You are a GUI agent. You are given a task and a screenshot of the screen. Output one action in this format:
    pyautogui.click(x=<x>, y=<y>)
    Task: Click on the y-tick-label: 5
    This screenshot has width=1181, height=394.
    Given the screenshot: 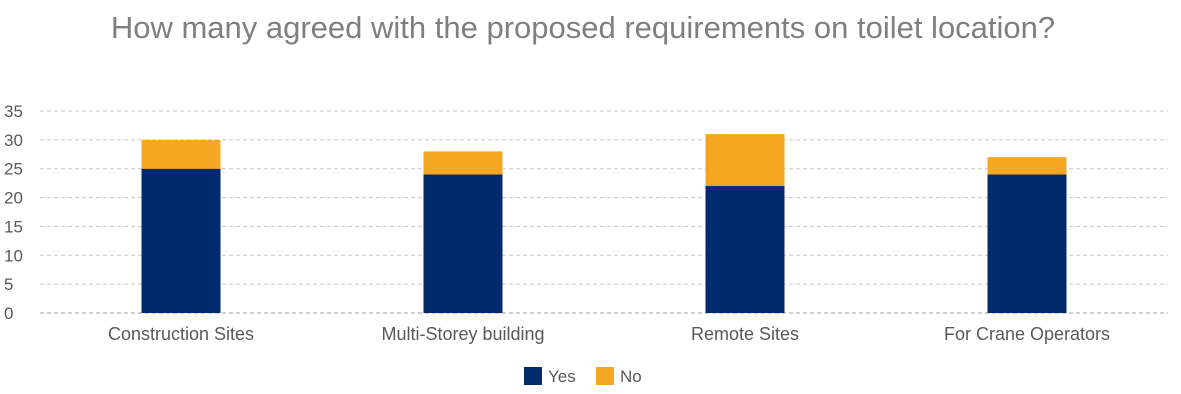 What is the action you would take?
    pyautogui.click(x=8, y=284)
    